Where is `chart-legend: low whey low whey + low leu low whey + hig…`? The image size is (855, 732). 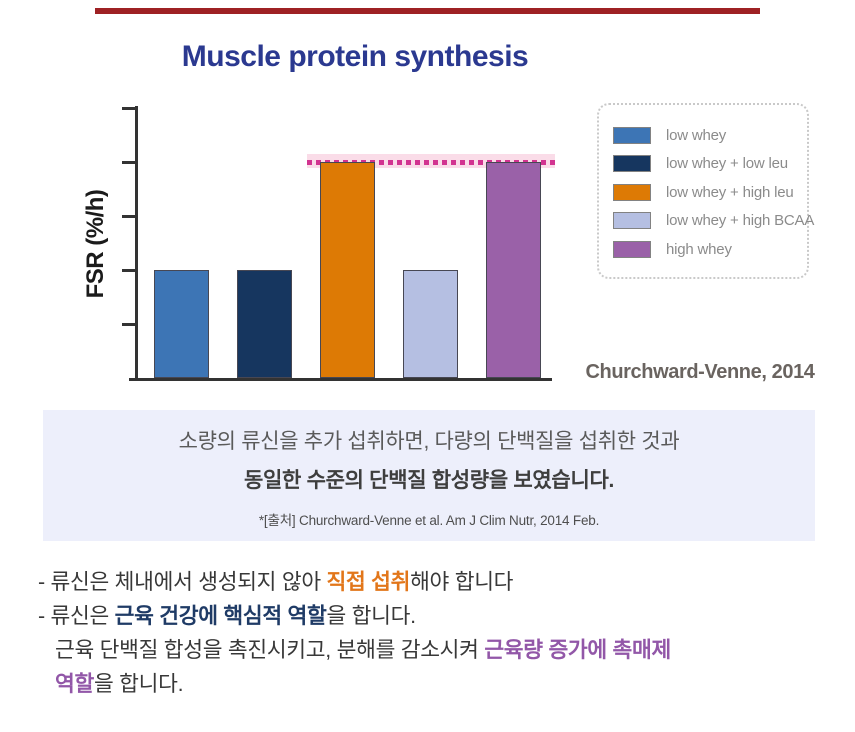
chart-legend: low whey low whey + low leu low whey + hig… is located at coordinates (705, 191).